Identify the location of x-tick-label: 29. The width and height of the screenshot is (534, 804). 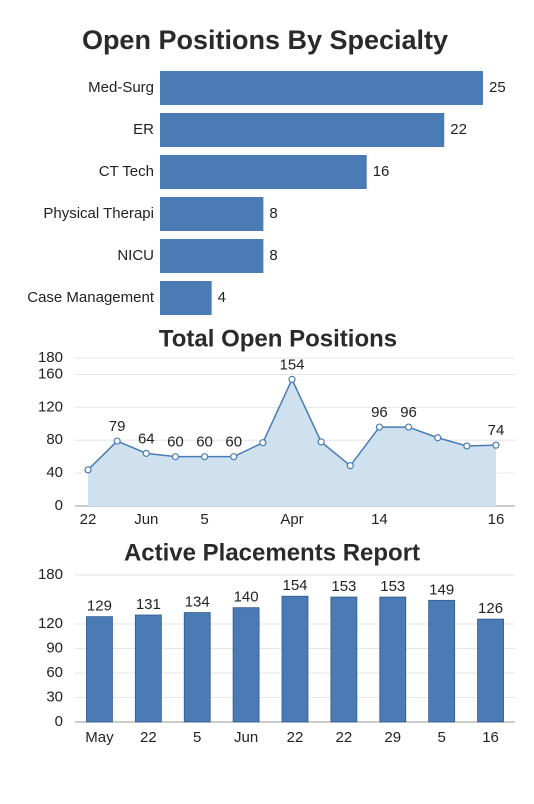
(392, 737).